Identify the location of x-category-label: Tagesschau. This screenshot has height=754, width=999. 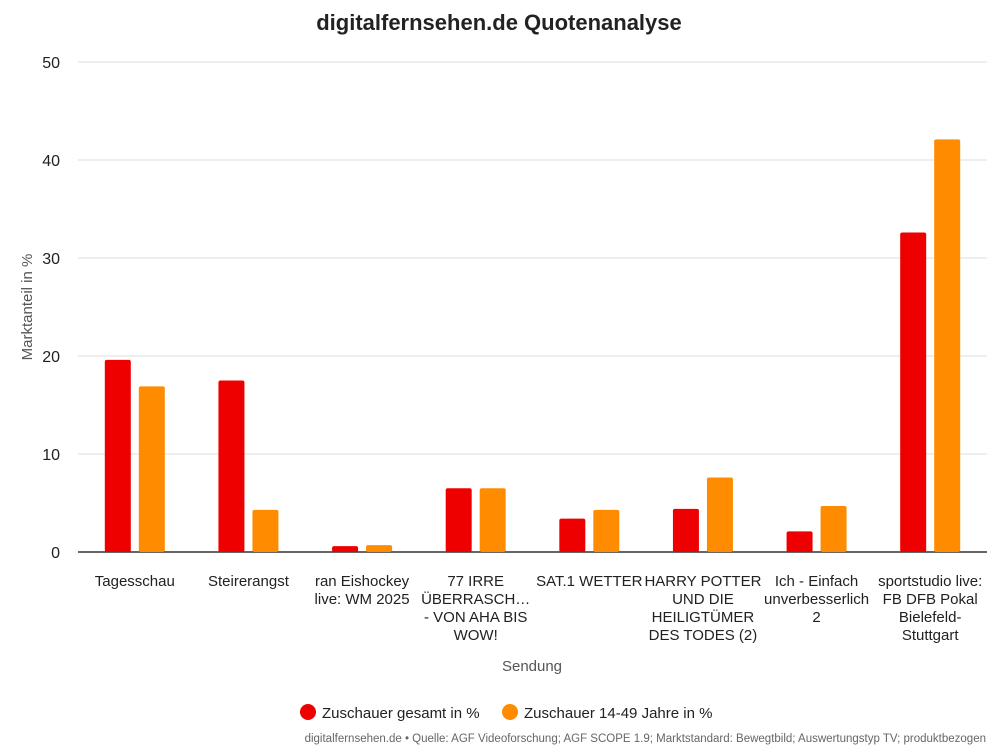
(135, 581).